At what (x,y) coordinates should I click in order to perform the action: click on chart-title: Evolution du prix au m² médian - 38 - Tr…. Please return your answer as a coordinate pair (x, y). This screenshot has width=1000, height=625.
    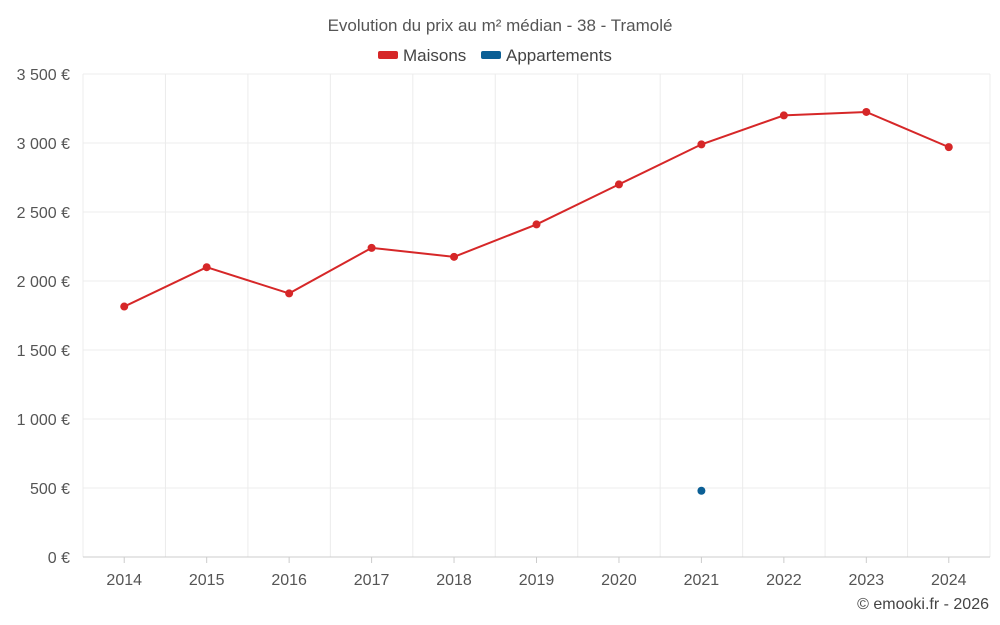
    Looking at the image, I should click on (500, 25).